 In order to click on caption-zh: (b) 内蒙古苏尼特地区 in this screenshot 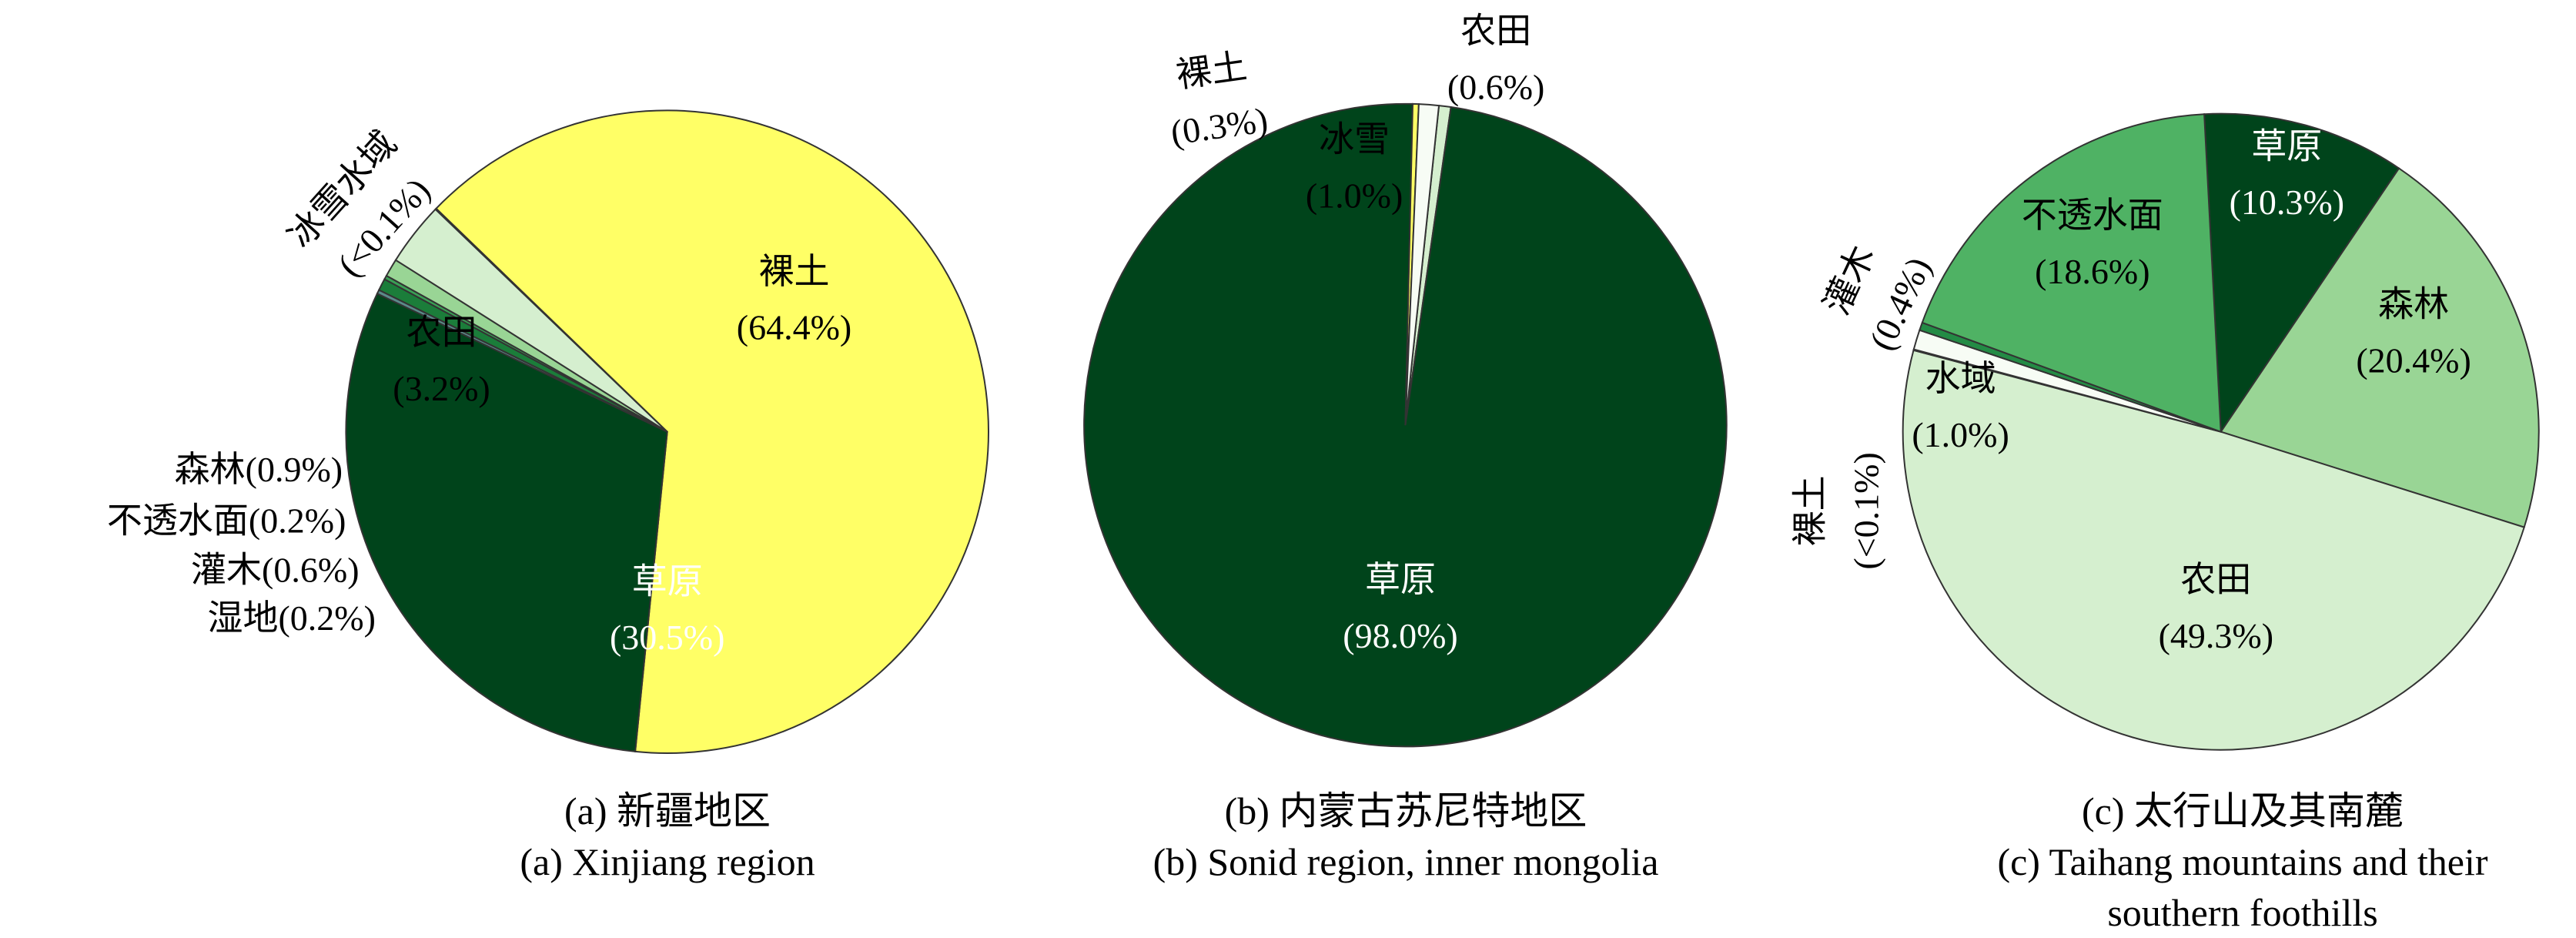, I will do `click(1405, 810)`.